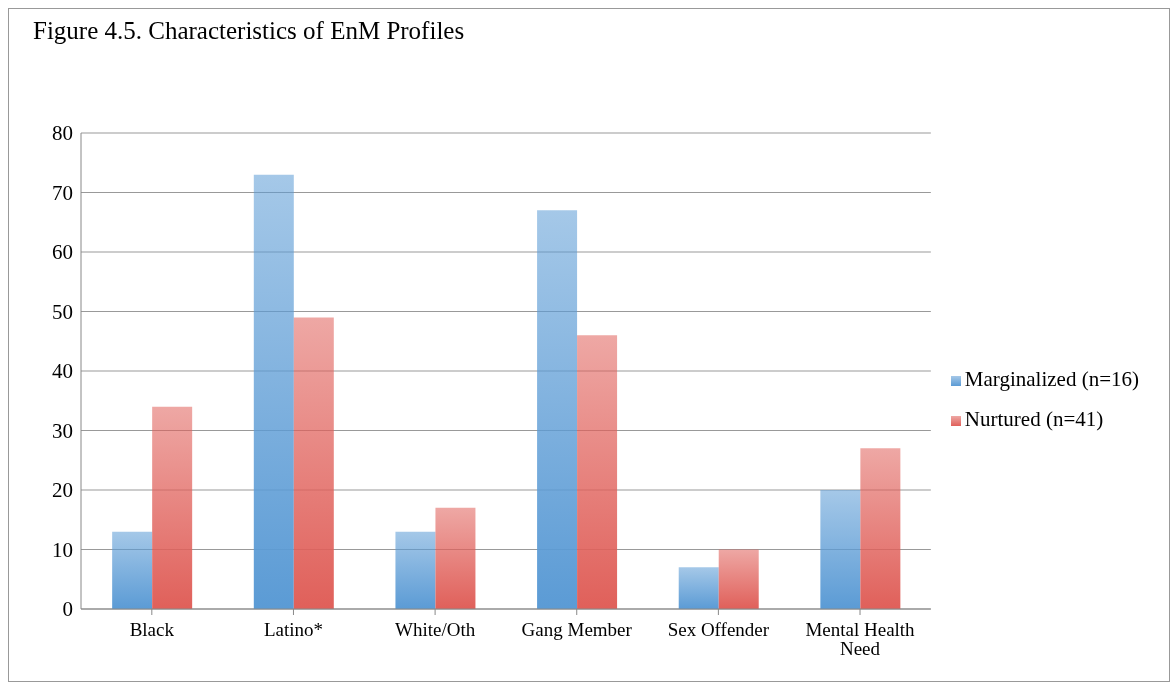 The height and width of the screenshot is (688, 1176). Describe the element at coordinates (860, 639) in the screenshot. I see `x-tick-label: Mental Health Need` at that location.